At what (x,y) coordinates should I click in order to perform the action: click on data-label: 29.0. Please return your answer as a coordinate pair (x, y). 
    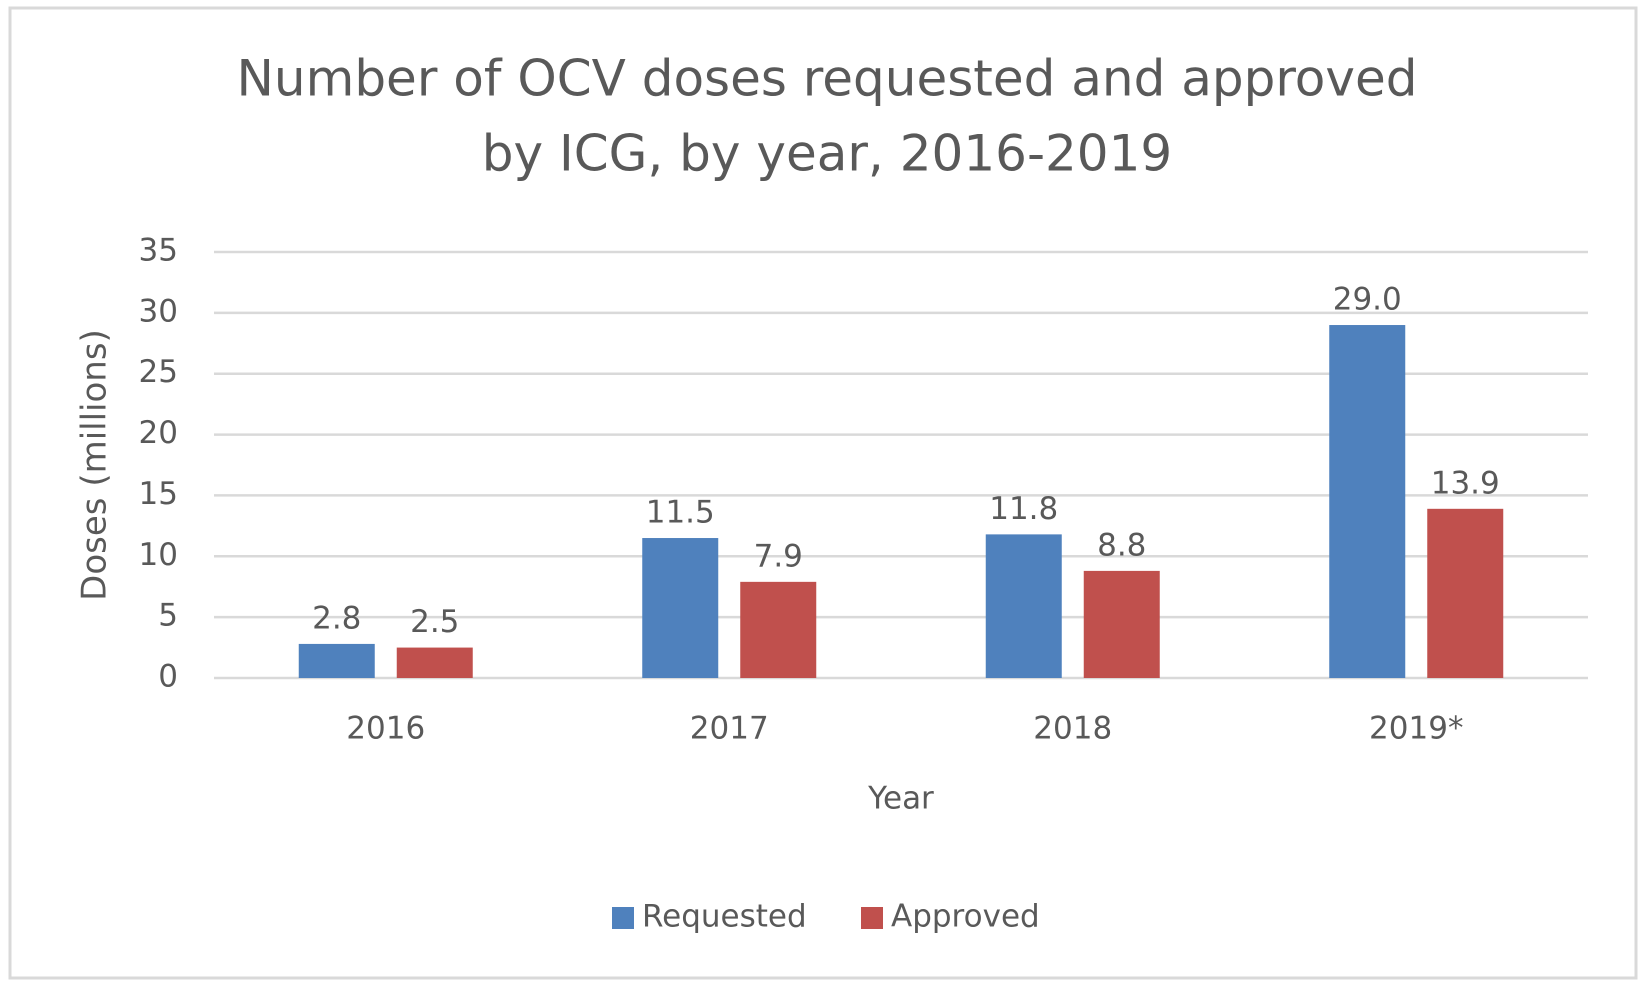
    Looking at the image, I should click on (1367, 300).